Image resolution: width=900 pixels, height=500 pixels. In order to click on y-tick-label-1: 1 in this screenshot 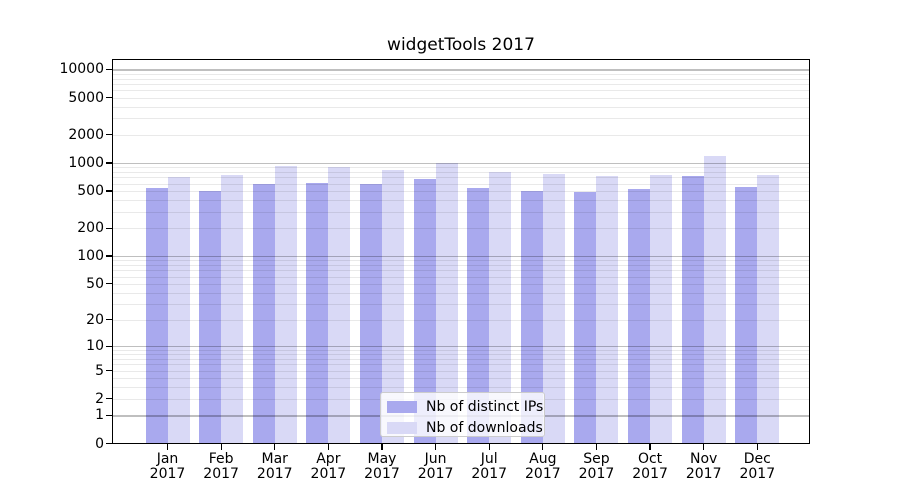, I will do `click(99, 415)`.